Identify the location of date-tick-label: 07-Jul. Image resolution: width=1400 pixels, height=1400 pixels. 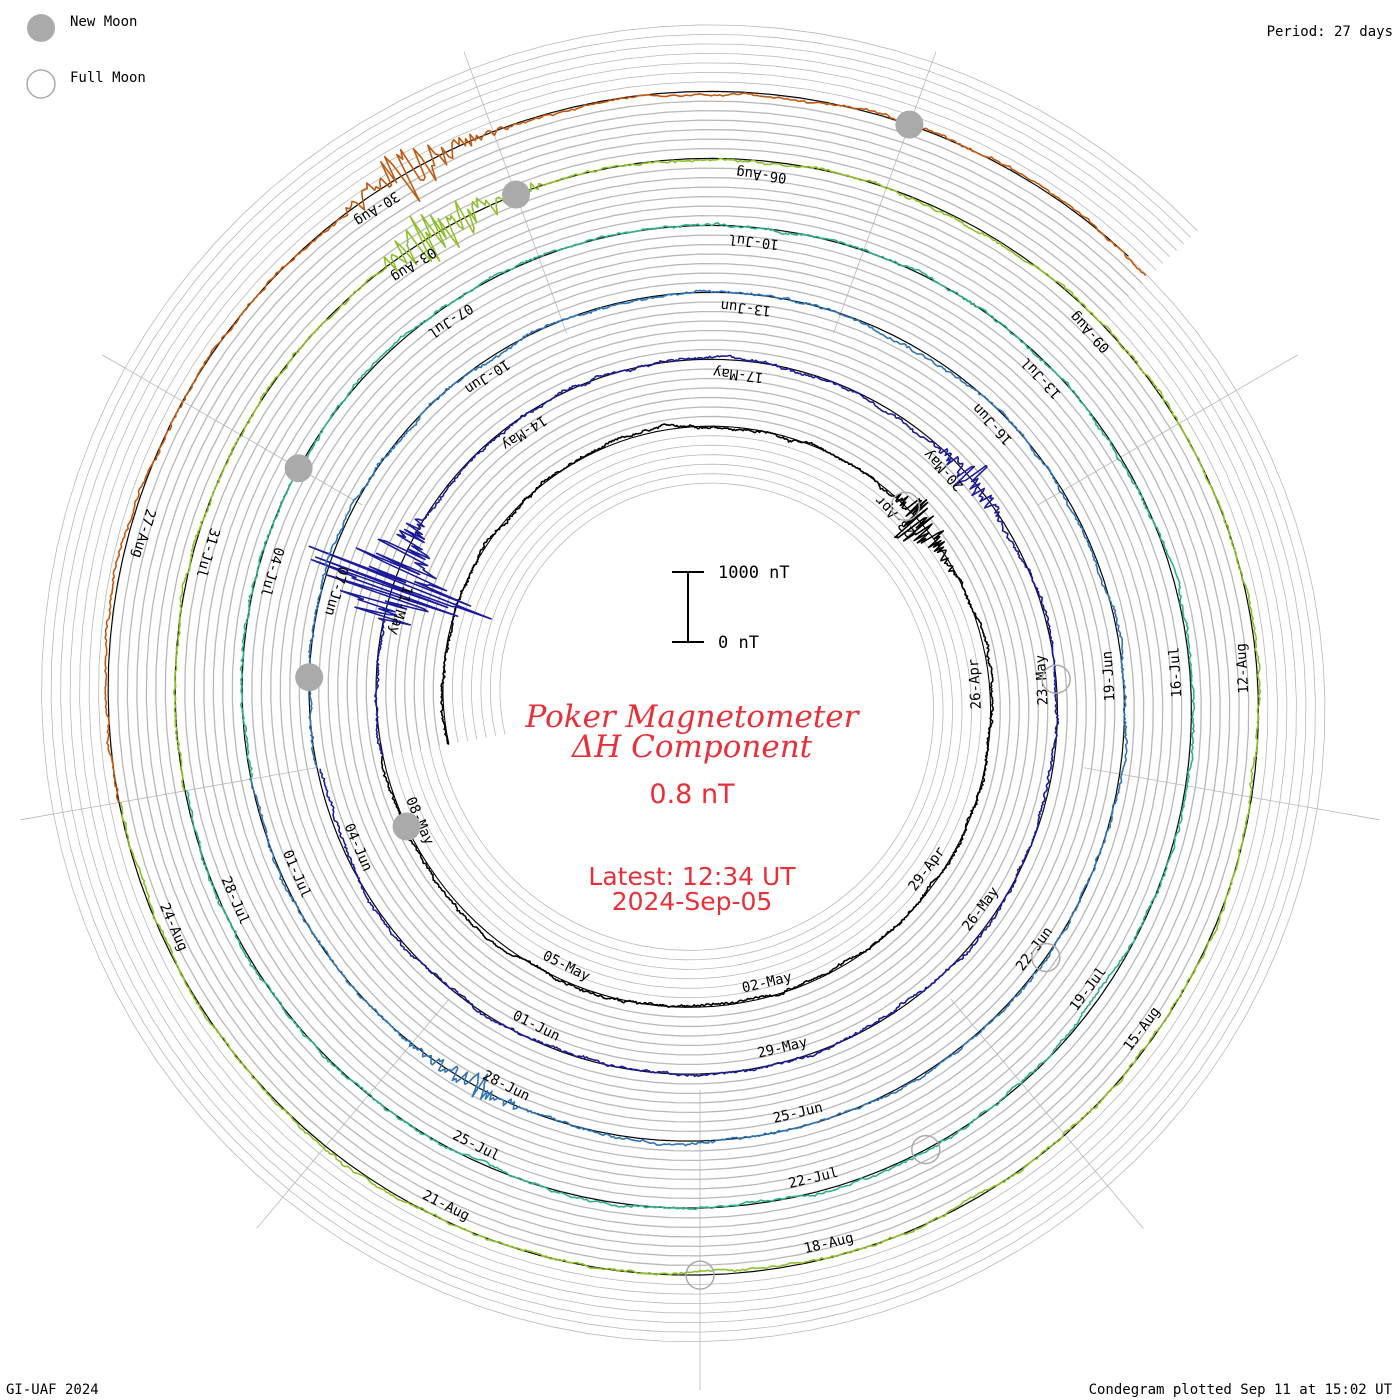
(450, 320).